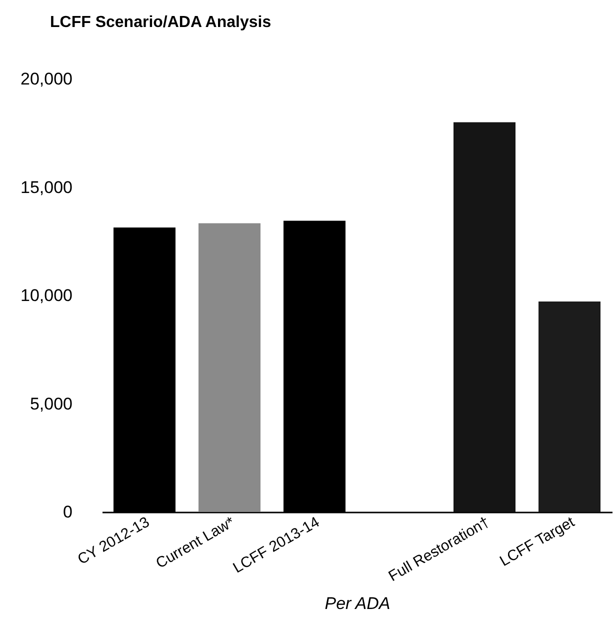 The width and height of the screenshot is (616, 632). Describe the element at coordinates (46, 79) in the screenshot. I see `y-tick-label: 20,000` at that location.